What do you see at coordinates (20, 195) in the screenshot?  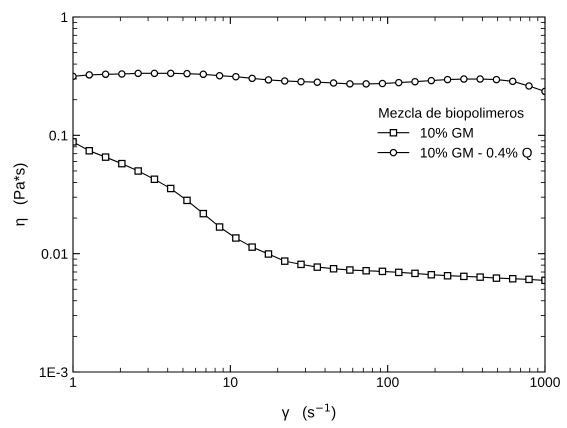 I see `y-axis-title: η (Pa*s)` at bounding box center [20, 195].